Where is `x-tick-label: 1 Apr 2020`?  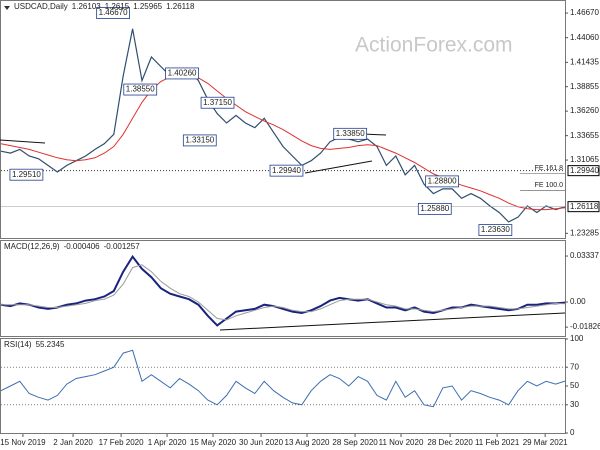 x-tick-label: 1 Apr 2020 is located at coordinates (167, 442).